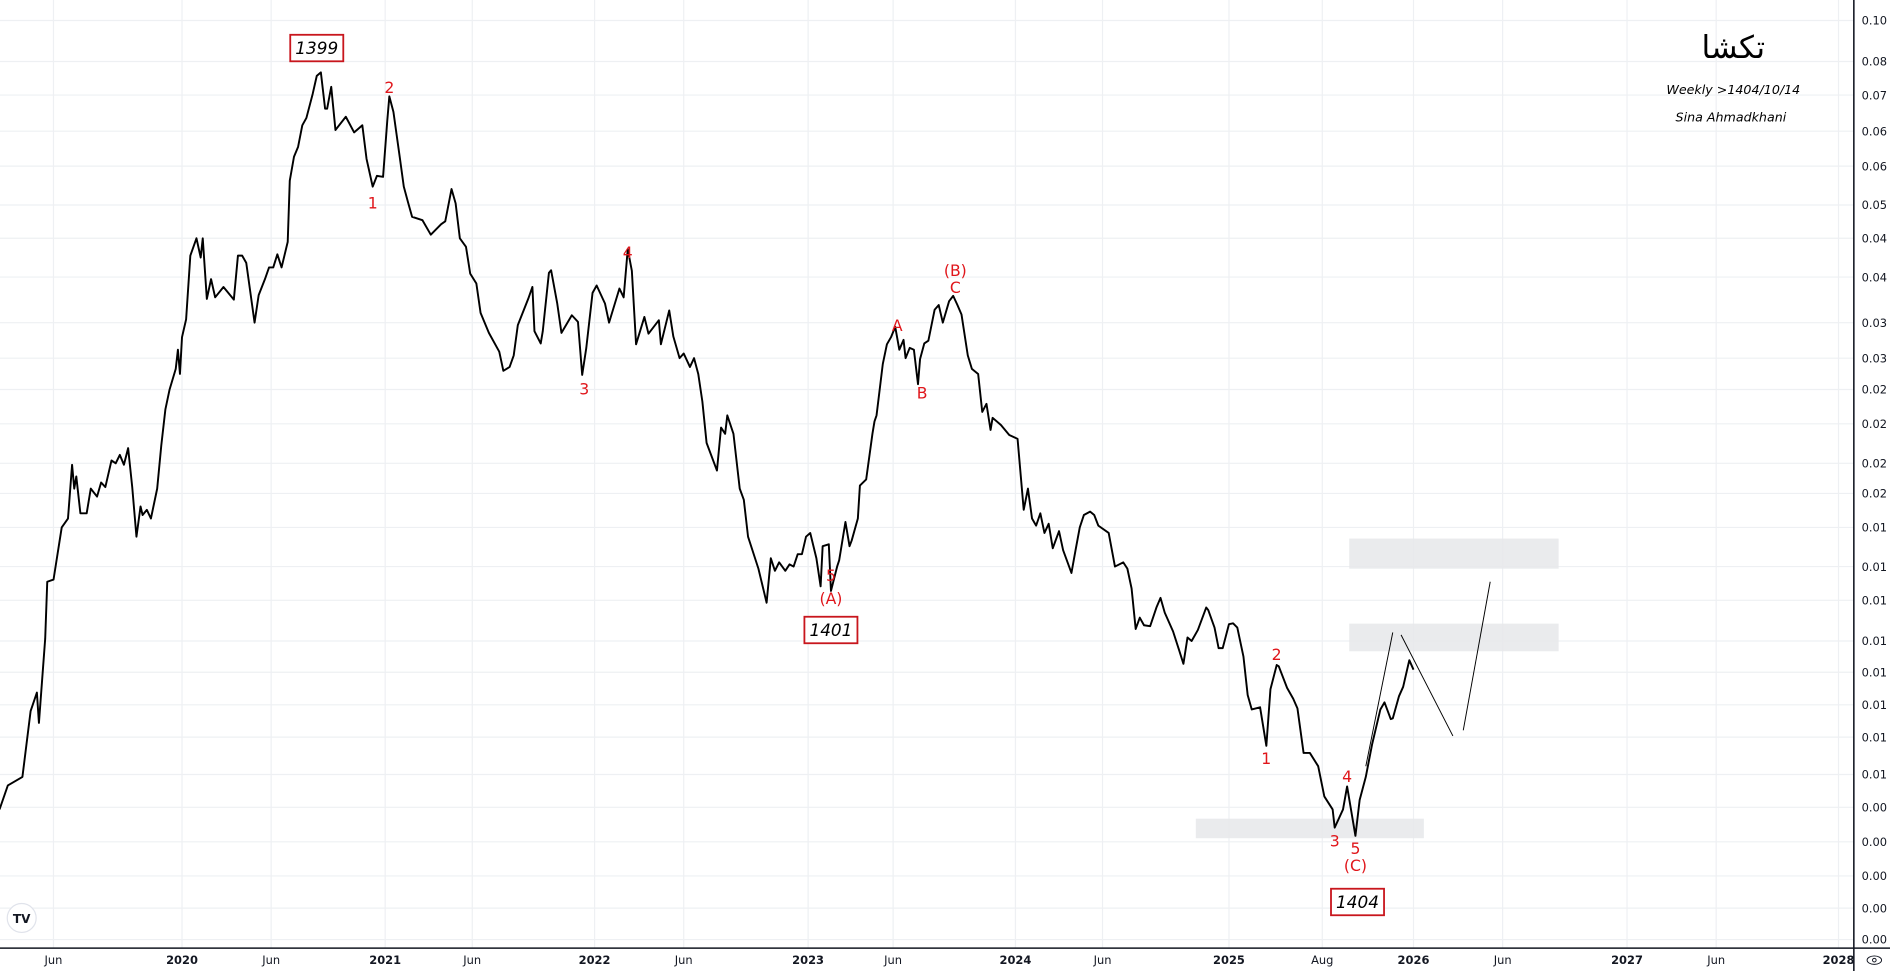 The image size is (1890, 971). I want to click on x-tick-label: Aug, so click(1322, 960).